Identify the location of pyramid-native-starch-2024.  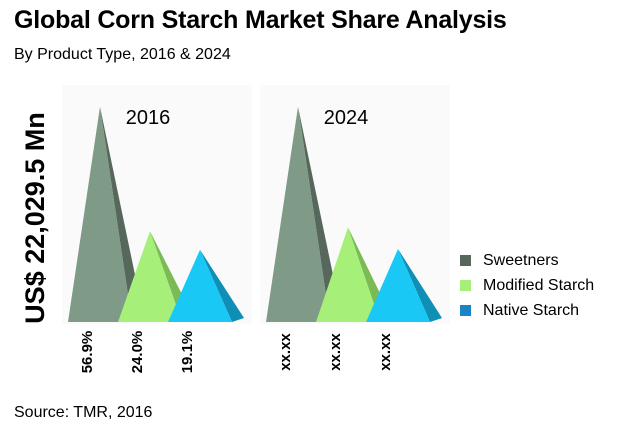
(398, 285).